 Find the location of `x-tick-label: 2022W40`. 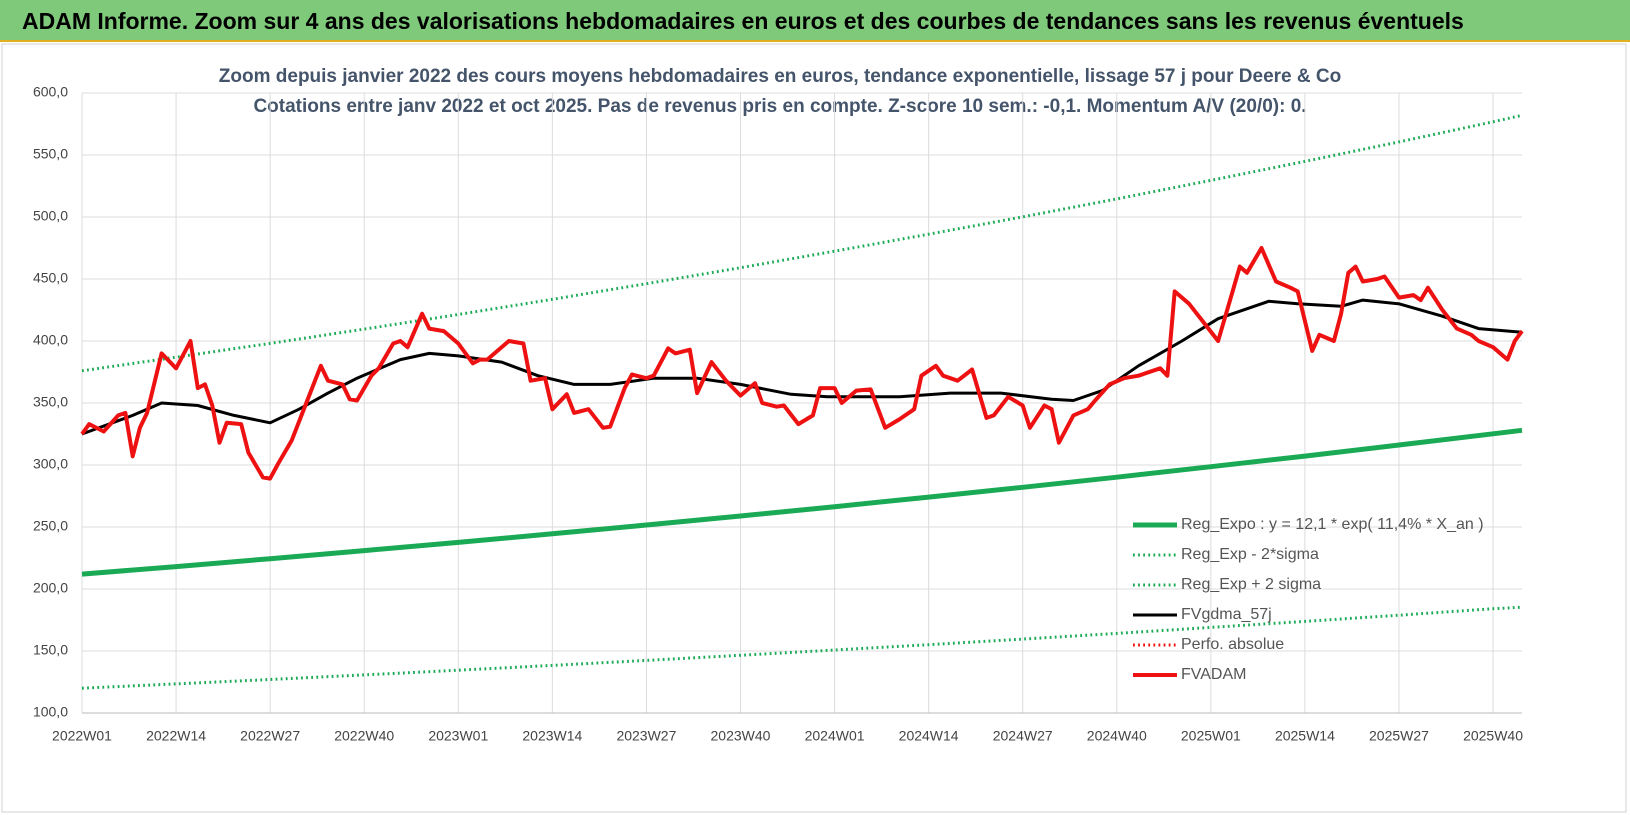

x-tick-label: 2022W40 is located at coordinates (364, 736).